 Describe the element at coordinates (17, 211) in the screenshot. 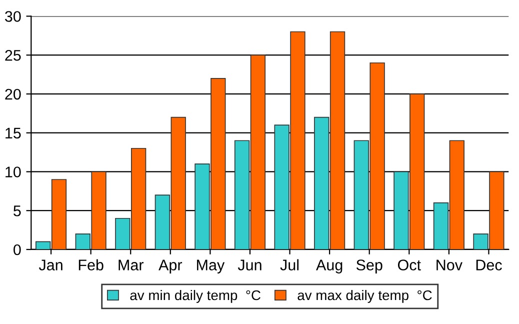

I see `y-tick-label: 5` at that location.